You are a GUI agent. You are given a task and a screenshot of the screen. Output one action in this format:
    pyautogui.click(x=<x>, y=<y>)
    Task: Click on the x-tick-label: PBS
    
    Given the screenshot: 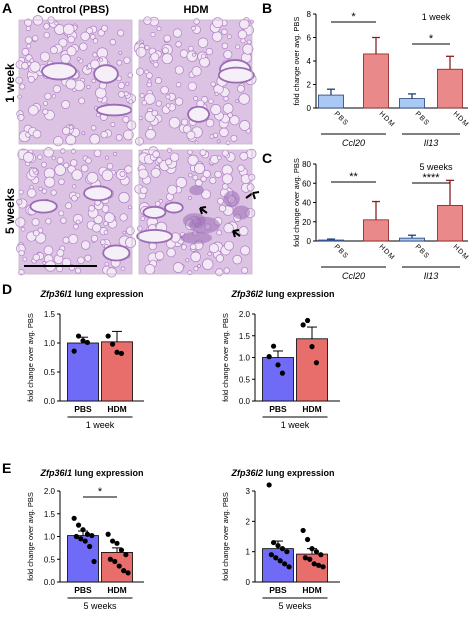 What is the action you would take?
    pyautogui.click(x=341, y=118)
    